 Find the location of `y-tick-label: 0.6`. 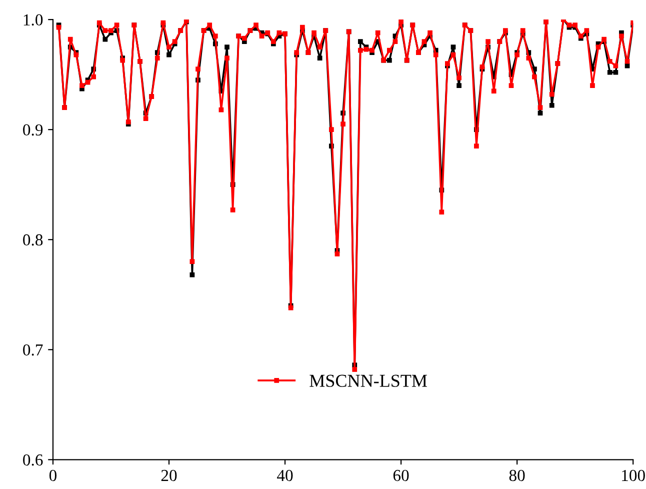

y-tick-label: 0.6 is located at coordinates (33, 460).